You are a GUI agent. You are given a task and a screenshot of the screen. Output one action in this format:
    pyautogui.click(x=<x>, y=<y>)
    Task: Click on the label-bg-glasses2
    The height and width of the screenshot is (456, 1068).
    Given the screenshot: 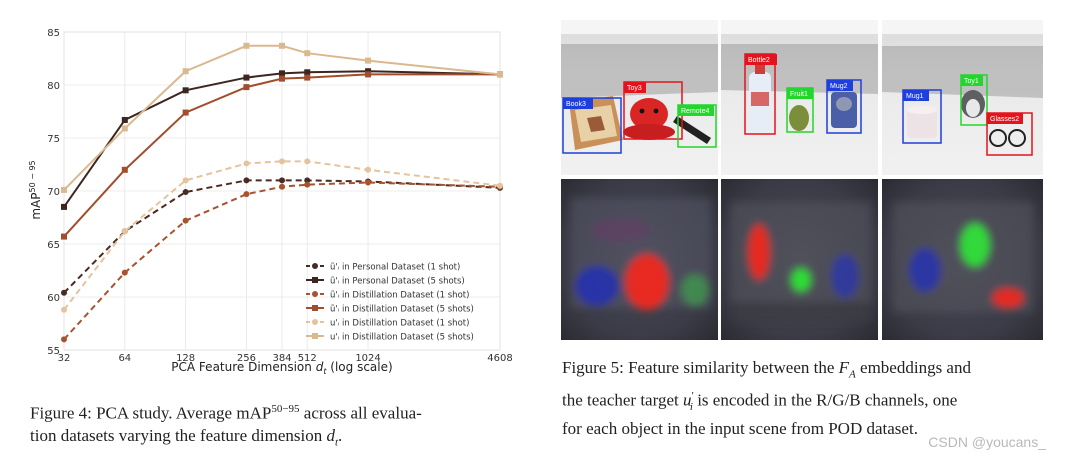 What is the action you would take?
    pyautogui.click(x=1005, y=118)
    